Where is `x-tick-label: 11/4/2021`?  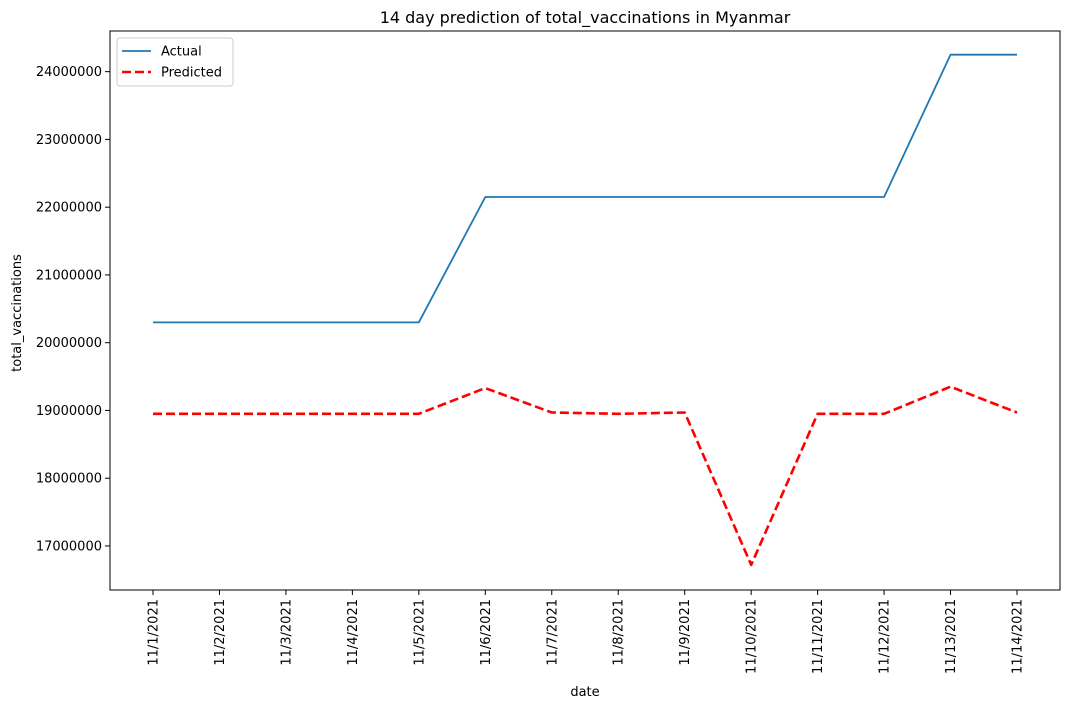 x-tick-label: 11/4/2021 is located at coordinates (353, 632).